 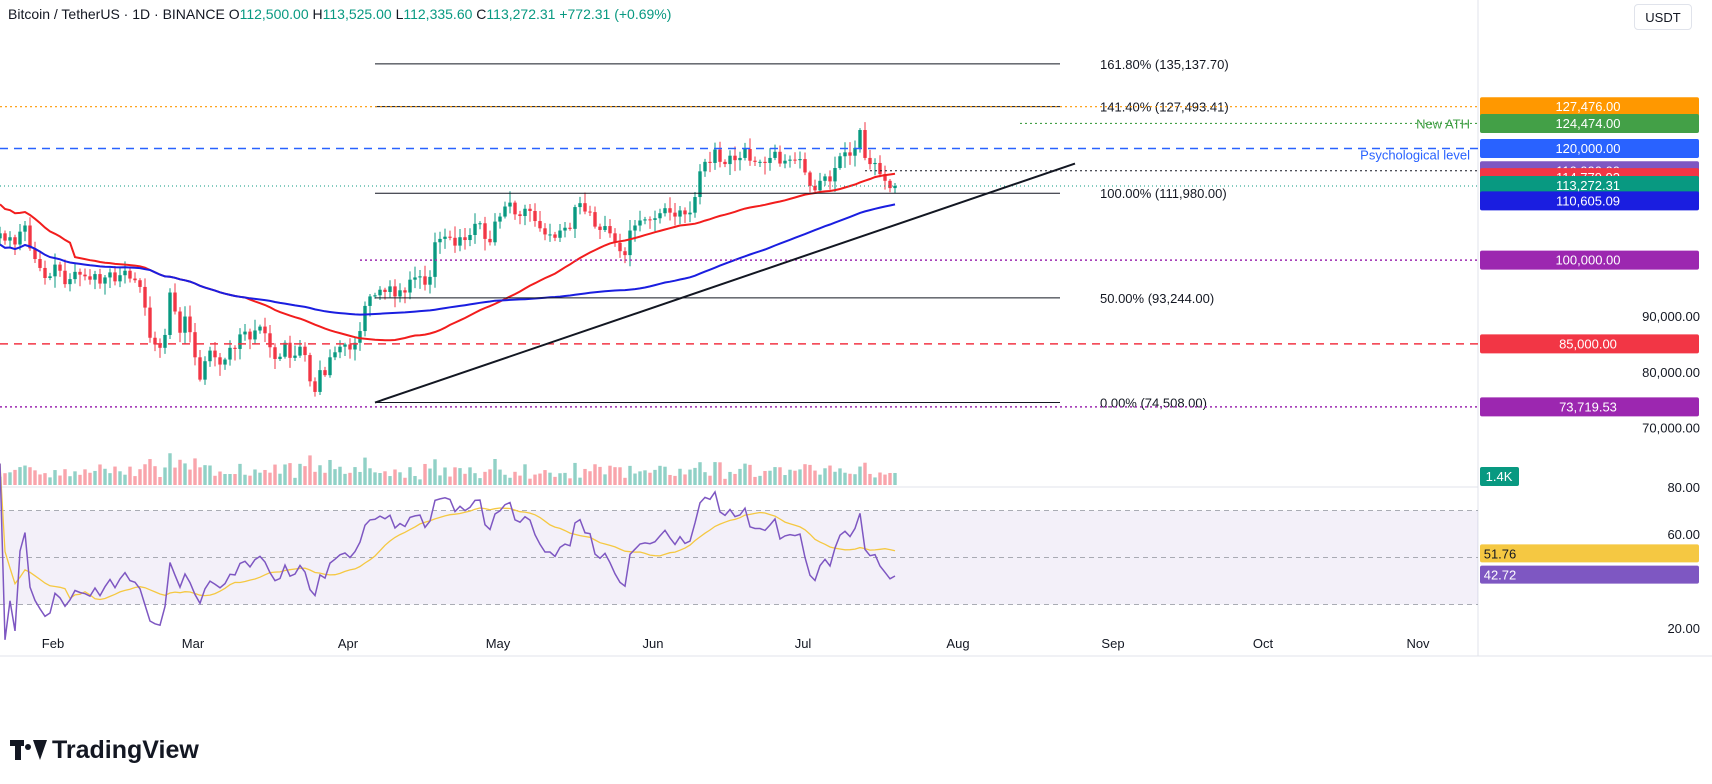 What do you see at coordinates (274, 14) in the screenshot?
I see `open-value: 112,500.00` at bounding box center [274, 14].